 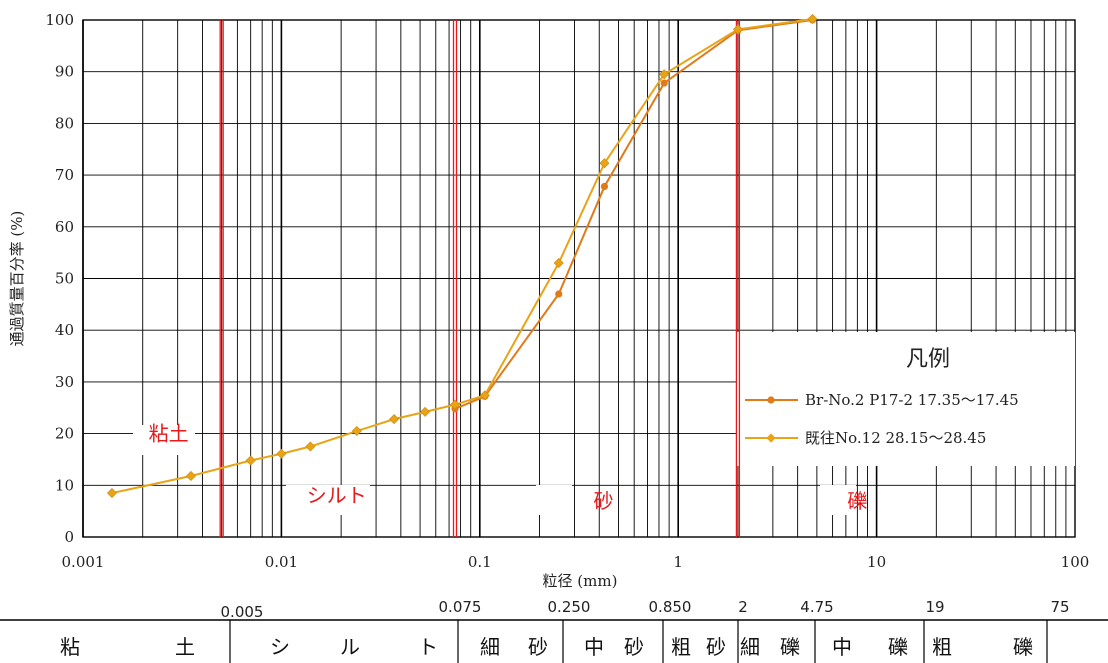 I want to click on boundary-label: 75, so click(x=1059, y=607).